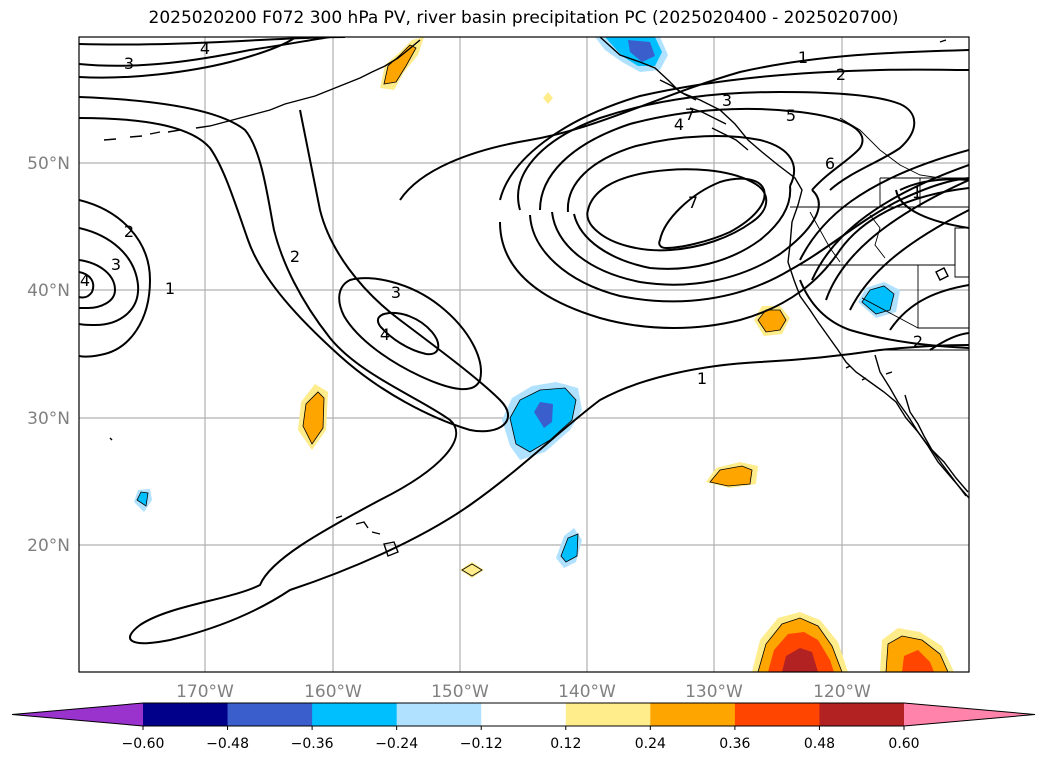  Describe the element at coordinates (227, 744) in the screenshot. I see `colorbar-tick-label: −0.48` at that location.